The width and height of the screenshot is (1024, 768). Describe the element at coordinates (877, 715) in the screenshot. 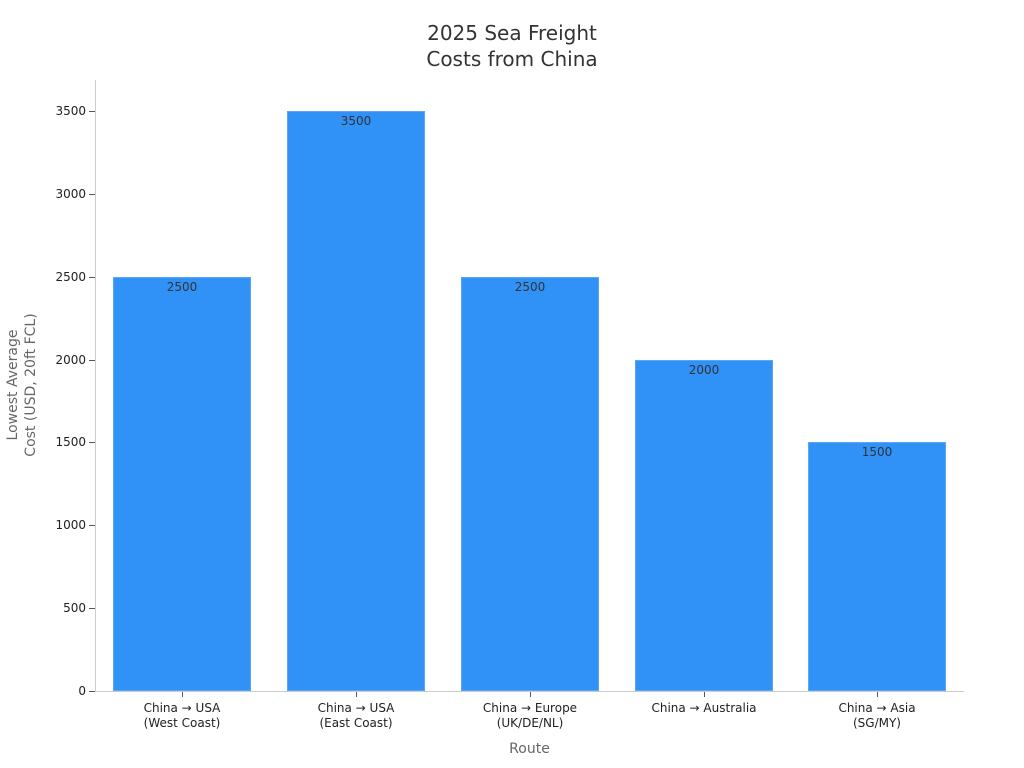

I see `x-tick-label: China → Asia (SG/MY)` at that location.